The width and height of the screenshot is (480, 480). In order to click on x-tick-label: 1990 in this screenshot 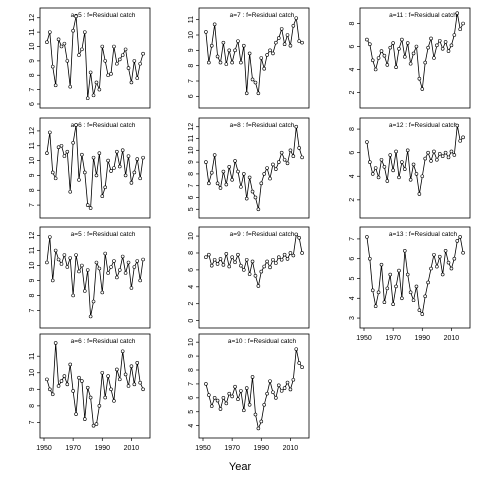, I will do `click(102, 448)`.